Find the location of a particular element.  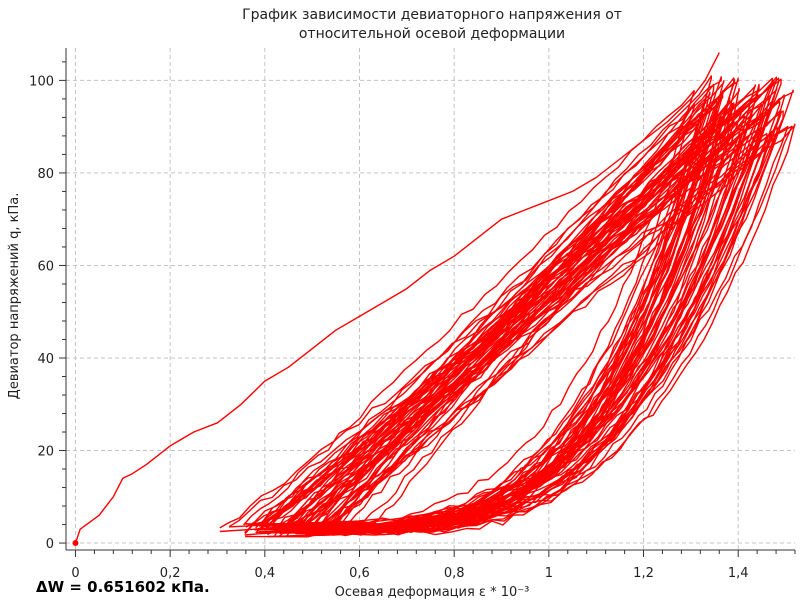

y-axis-title: Девиатор напряжений q, кПа. is located at coordinates (14, 296).